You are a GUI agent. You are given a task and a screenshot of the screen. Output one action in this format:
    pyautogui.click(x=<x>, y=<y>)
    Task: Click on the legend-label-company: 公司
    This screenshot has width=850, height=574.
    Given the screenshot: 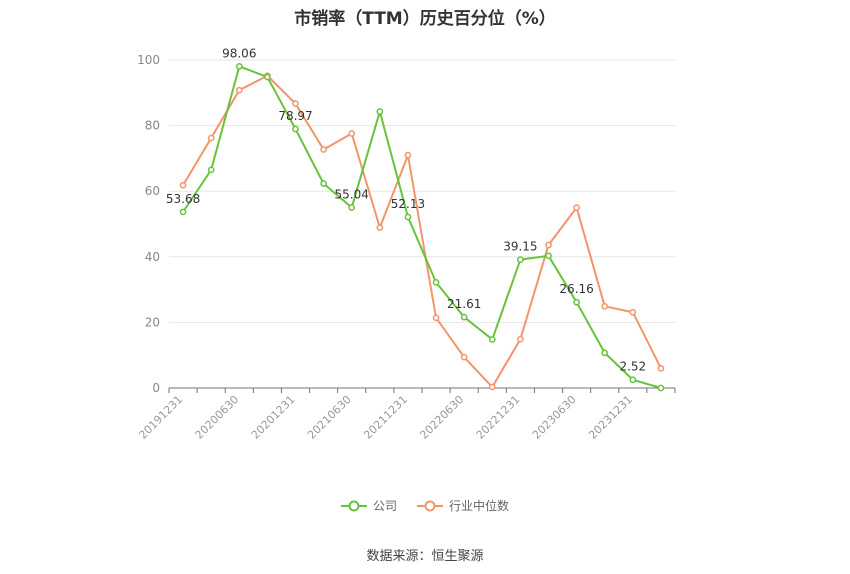 What is the action you would take?
    pyautogui.click(x=384, y=506)
    